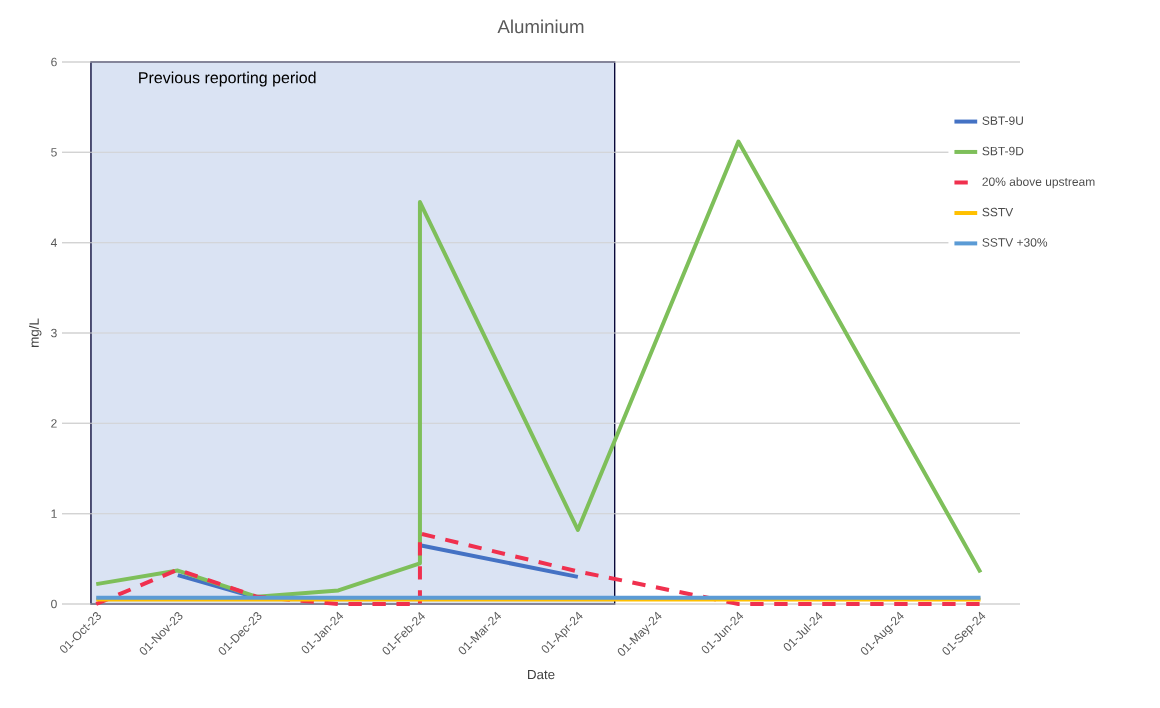 Image resolution: width=1160 pixels, height=708 pixels. What do you see at coordinates (53, 242) in the screenshot?
I see `y-tick-label: 4` at bounding box center [53, 242].